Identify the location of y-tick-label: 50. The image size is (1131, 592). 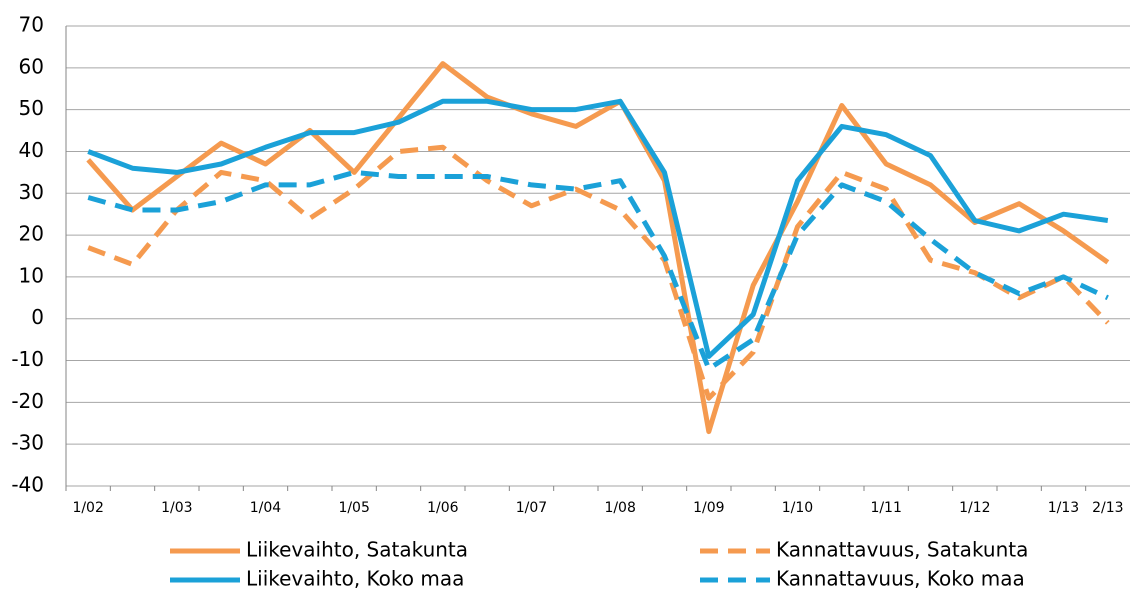
(31, 108).